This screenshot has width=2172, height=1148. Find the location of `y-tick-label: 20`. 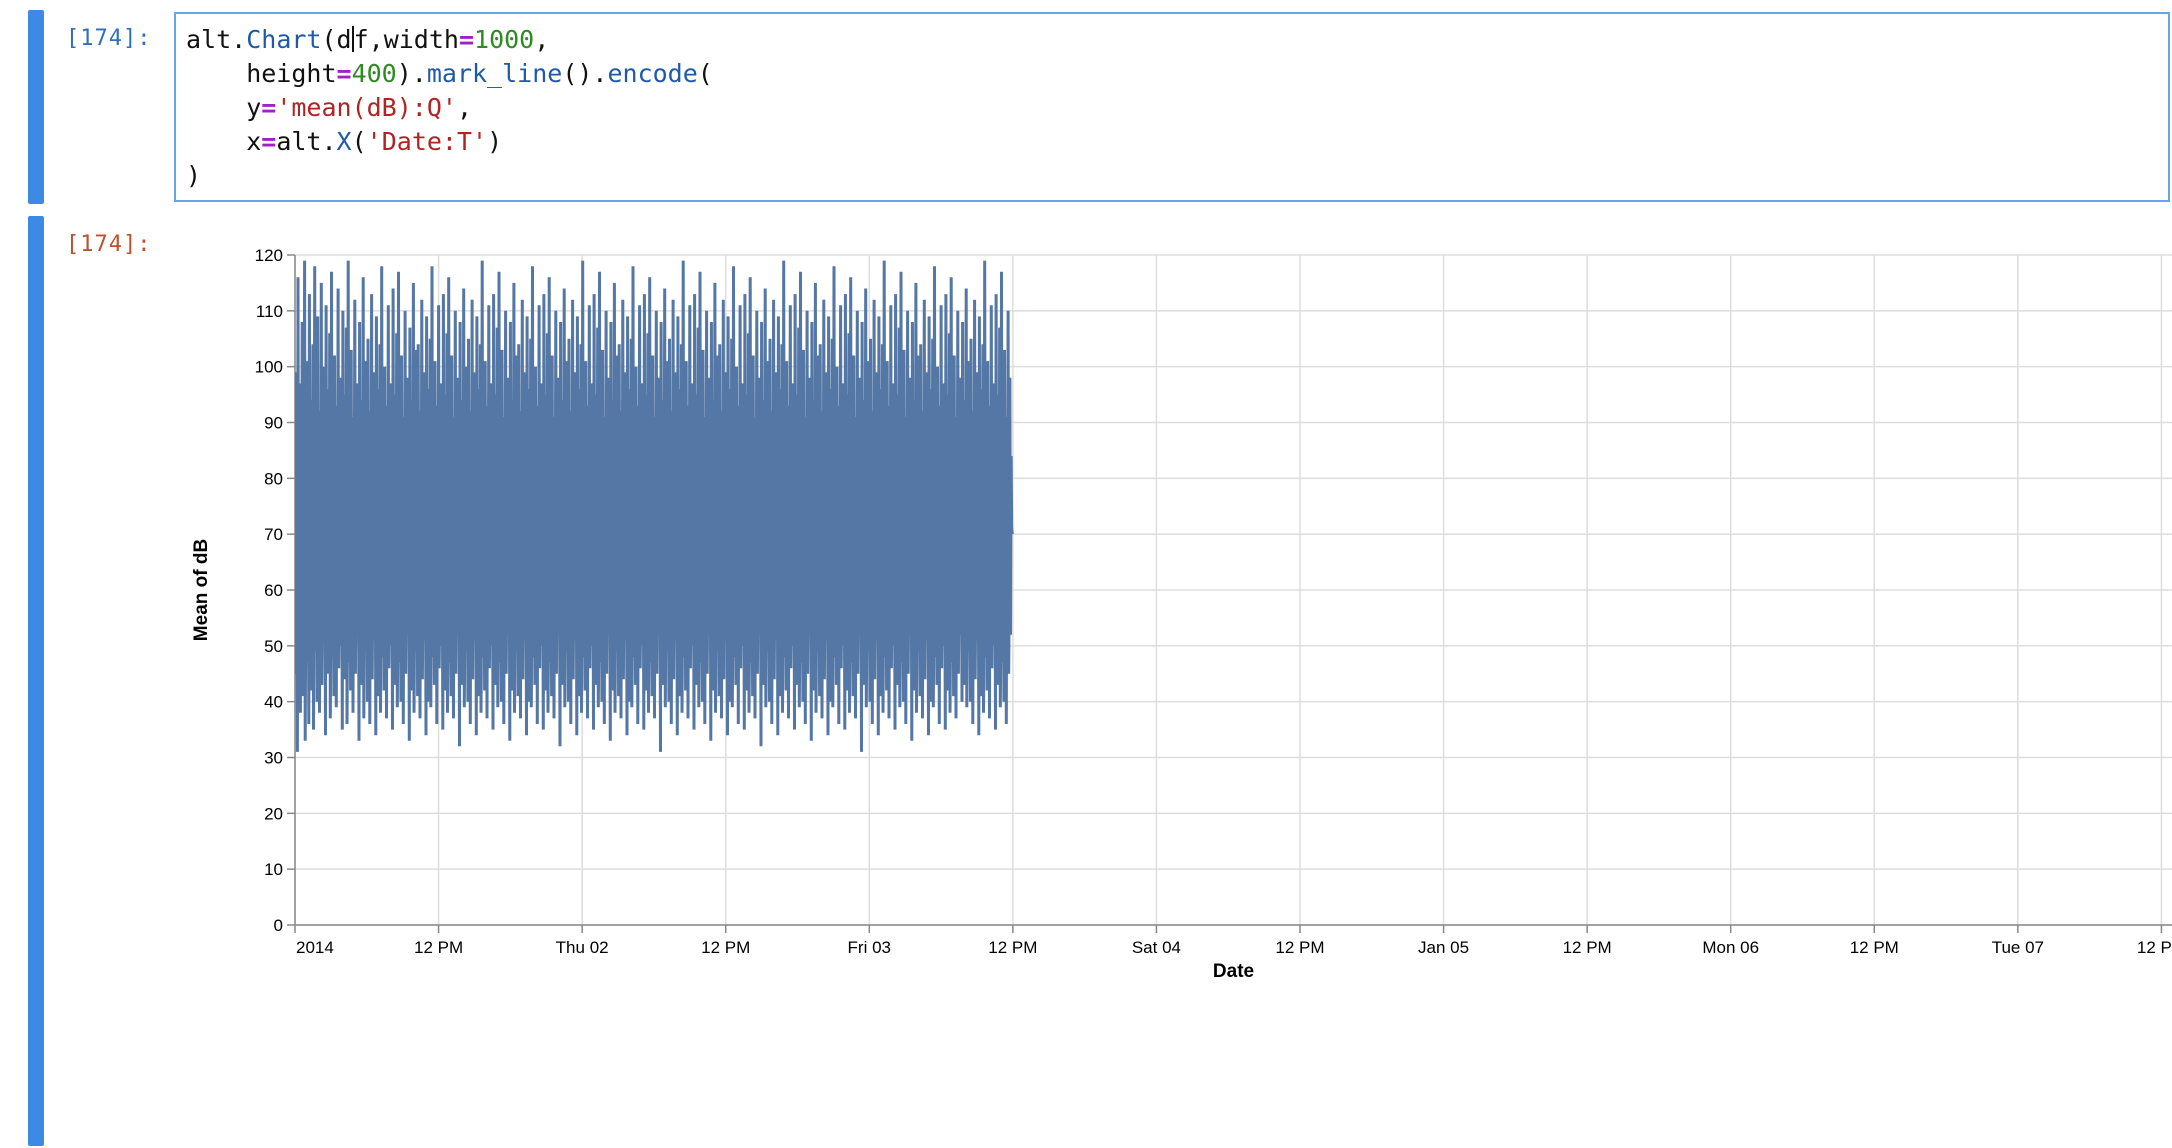

y-tick-label: 20 is located at coordinates (273, 813).